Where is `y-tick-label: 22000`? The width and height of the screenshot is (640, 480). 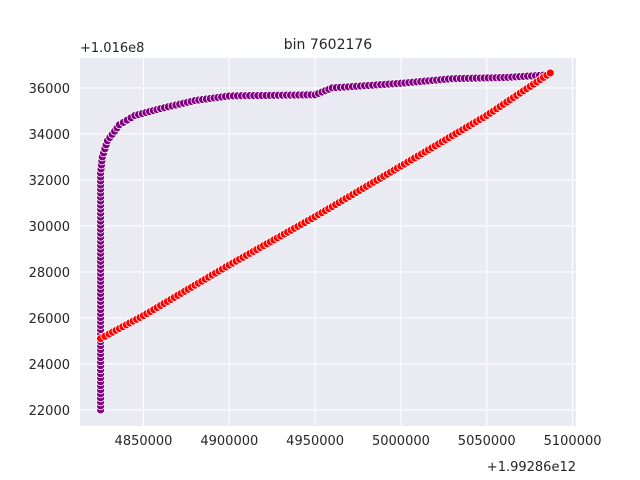
y-tick-label: 22000 is located at coordinates (49, 411).